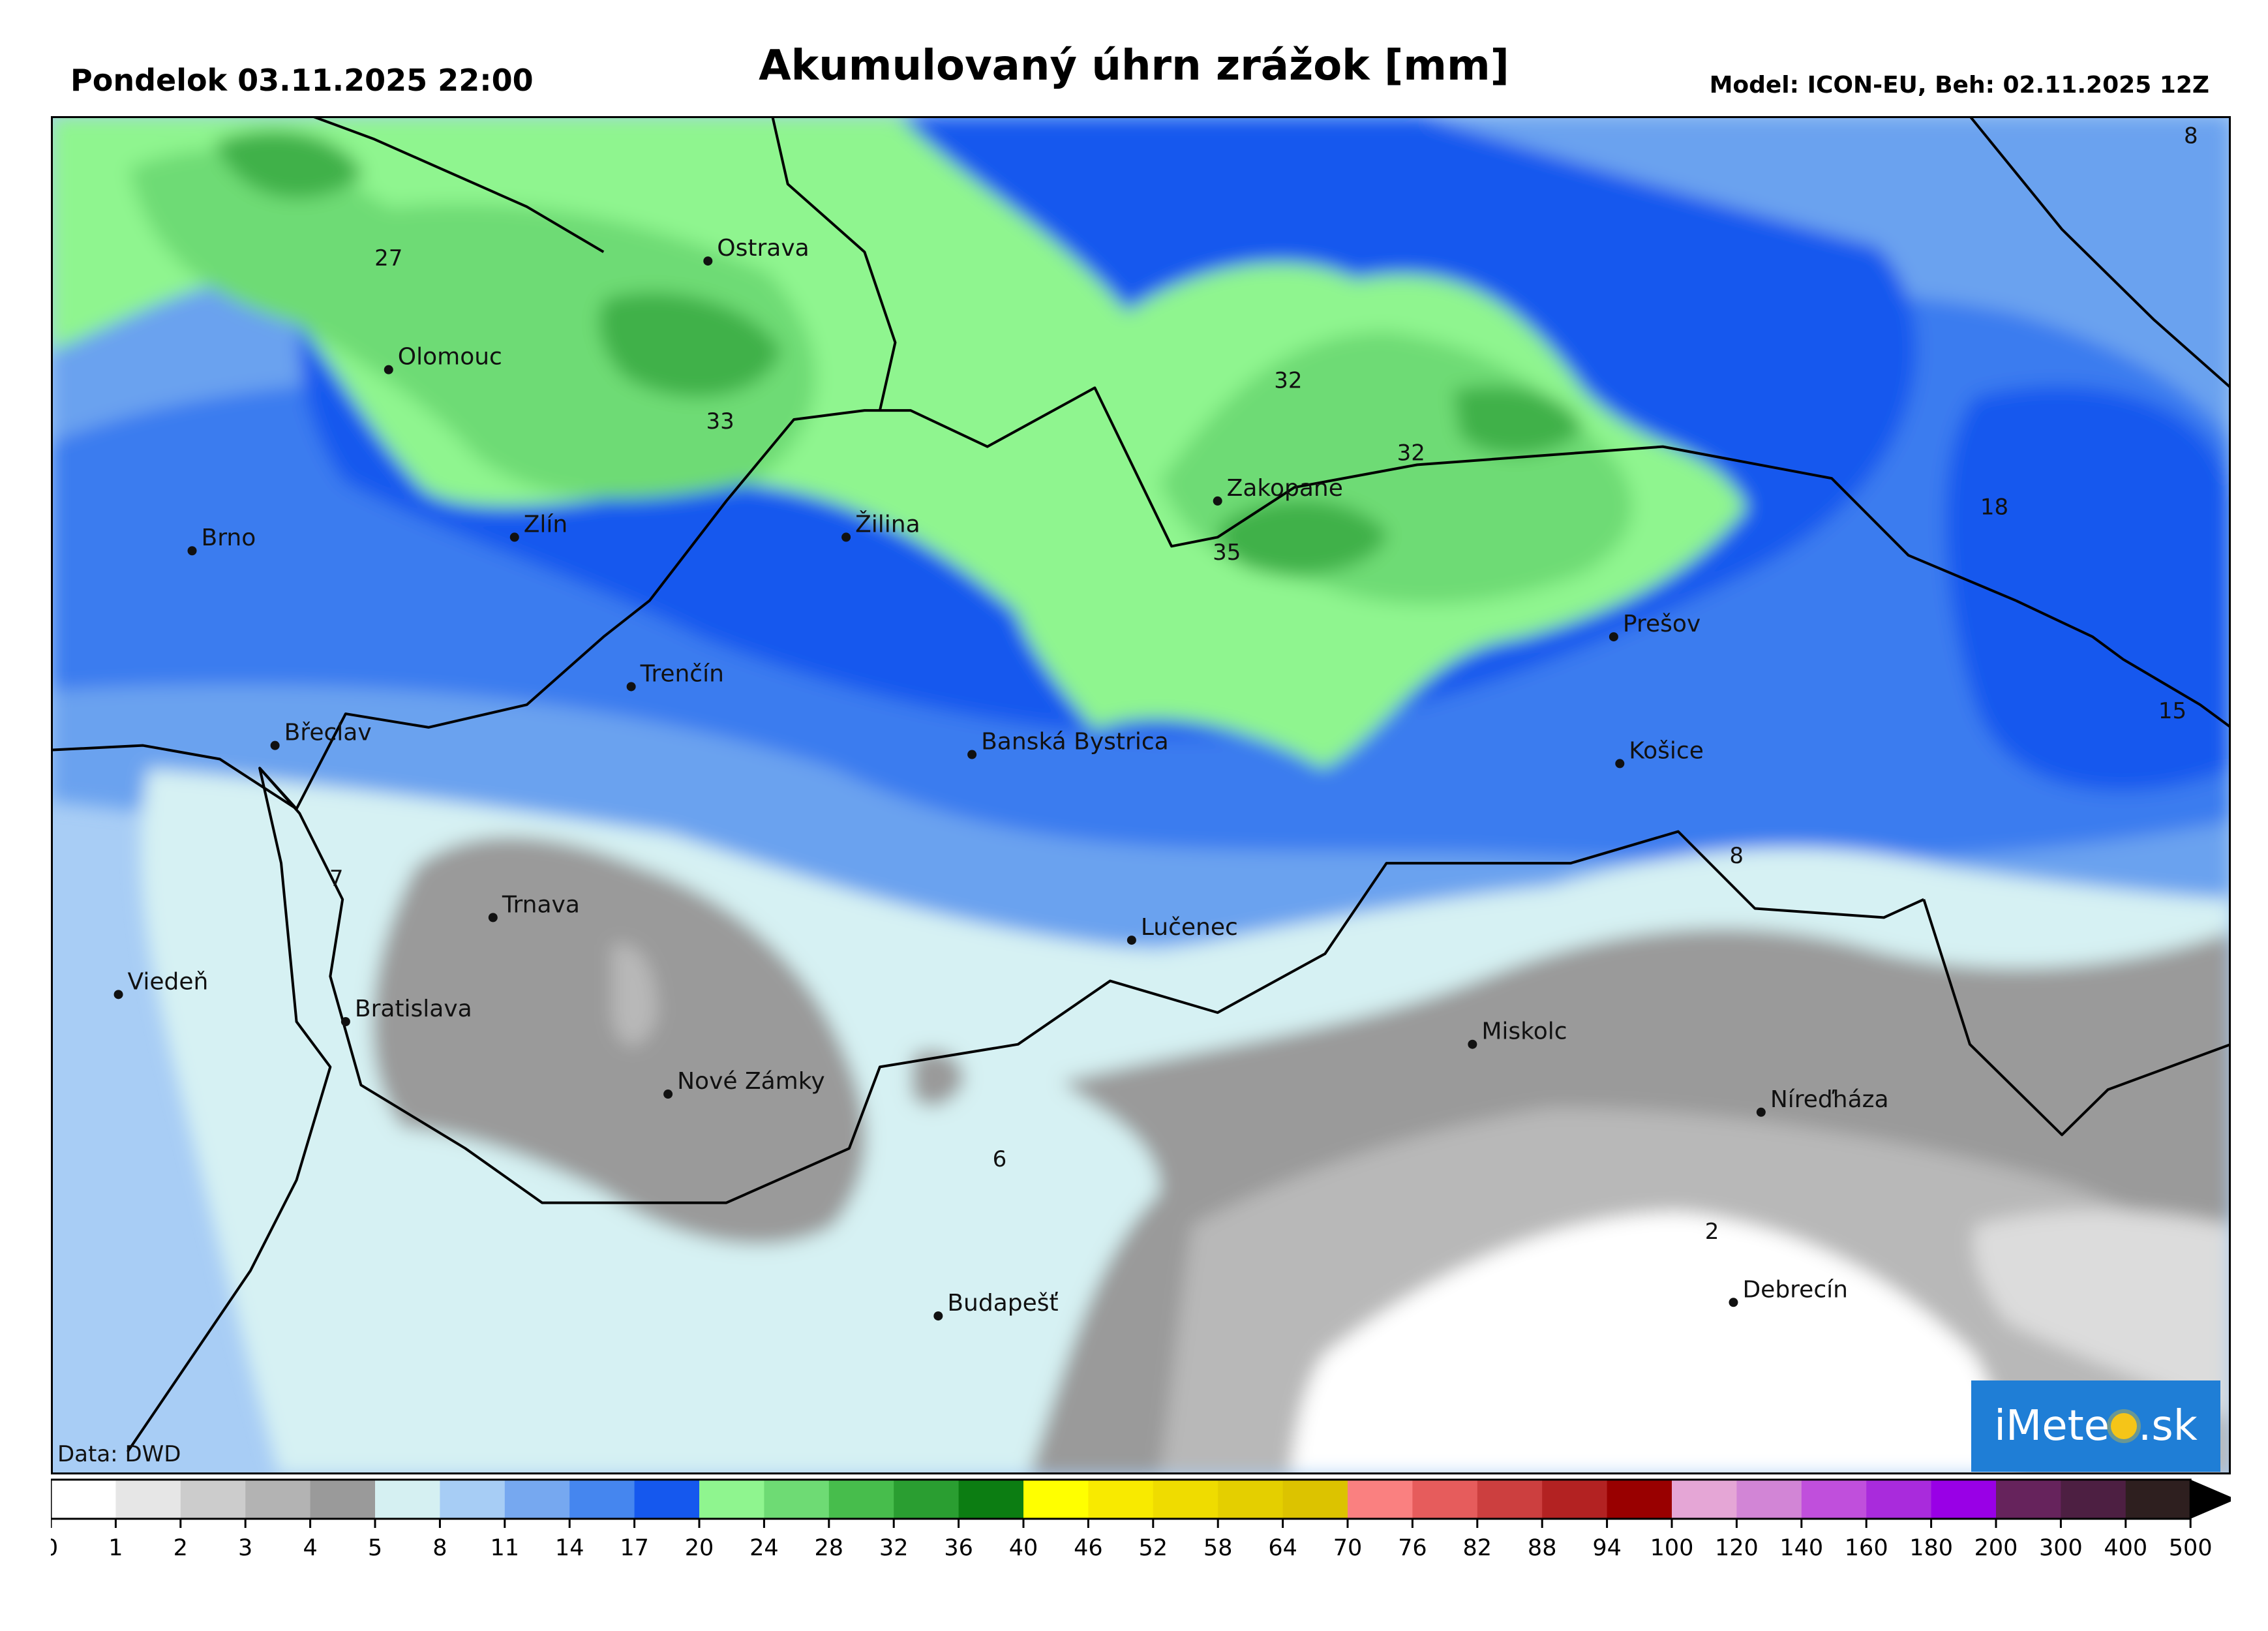 Image resolution: width=2268 pixels, height=1631 pixels. Describe the element at coordinates (1088, 1548) in the screenshot. I see `legend-tick-label: 46` at that location.